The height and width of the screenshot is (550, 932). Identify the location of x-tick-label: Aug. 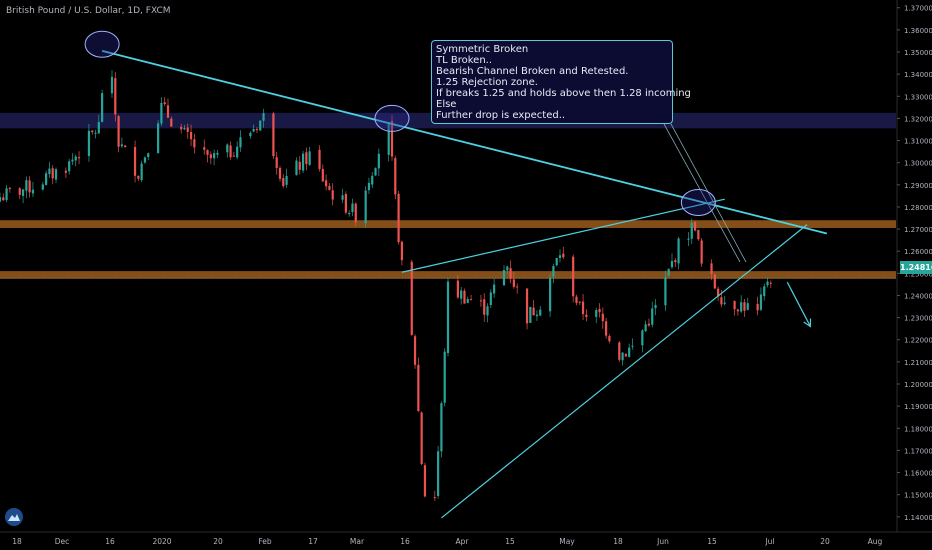
(875, 541).